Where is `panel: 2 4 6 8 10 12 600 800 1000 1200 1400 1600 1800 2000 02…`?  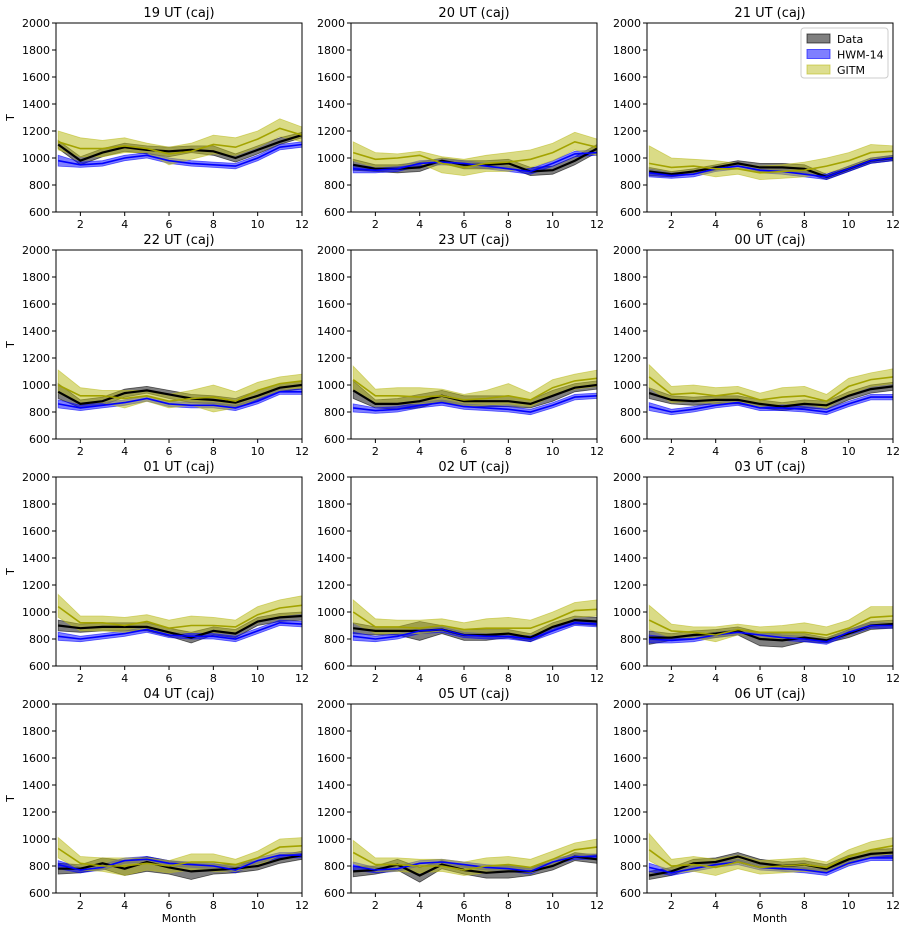
panel: 2 4 6 8 10 12 600 800 1000 1200 1400 1600 1800 2000 02… is located at coordinates (460, 572).